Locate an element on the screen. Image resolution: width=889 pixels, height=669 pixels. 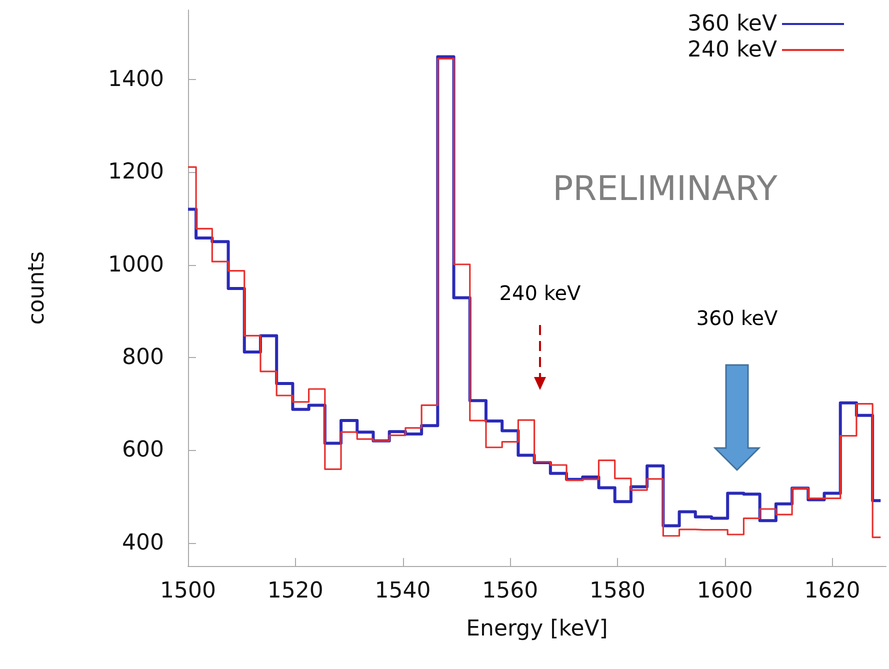
y-tick-label: 1000 is located at coordinates (136, 265).